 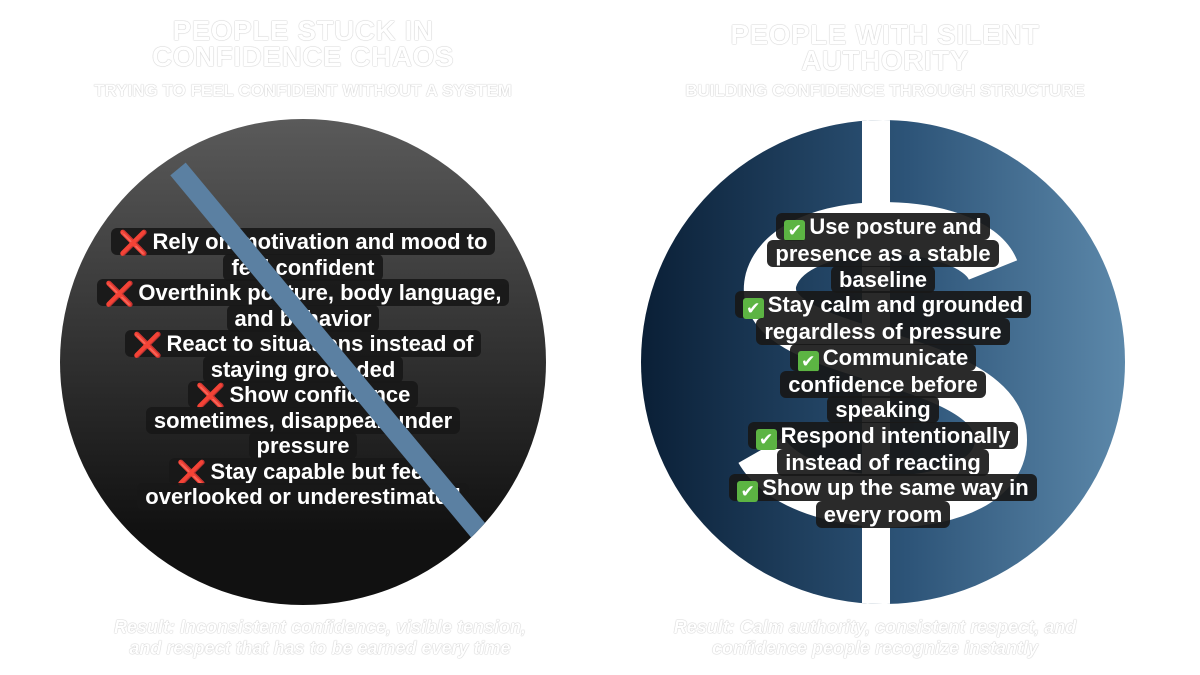 I want to click on right-title: PEOPLE WITH SILENT AUTHORITY, so click(x=885, y=47).